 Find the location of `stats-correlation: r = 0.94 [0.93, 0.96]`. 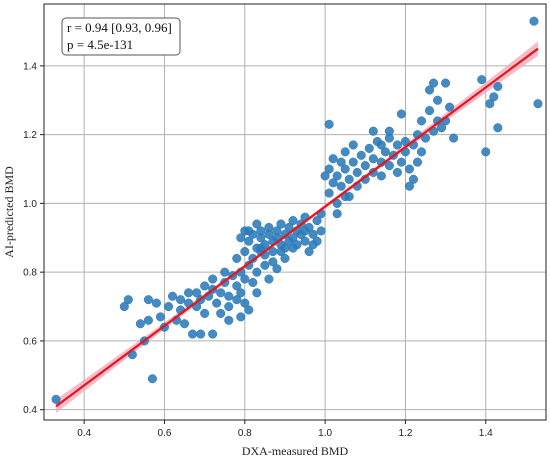

stats-correlation: r = 0.94 [0.93, 0.96] is located at coordinates (119, 27).